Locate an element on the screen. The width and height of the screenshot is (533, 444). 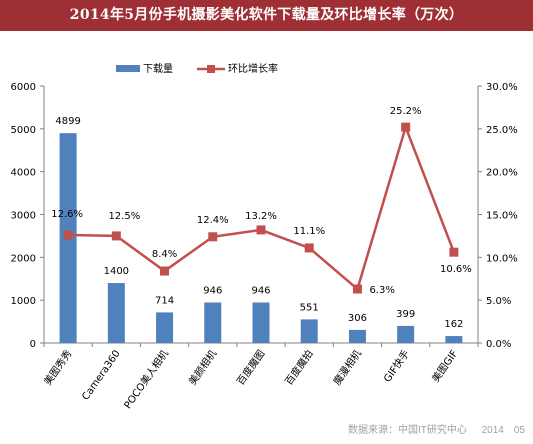
category-label: 美颜相机 is located at coordinates (203, 367).